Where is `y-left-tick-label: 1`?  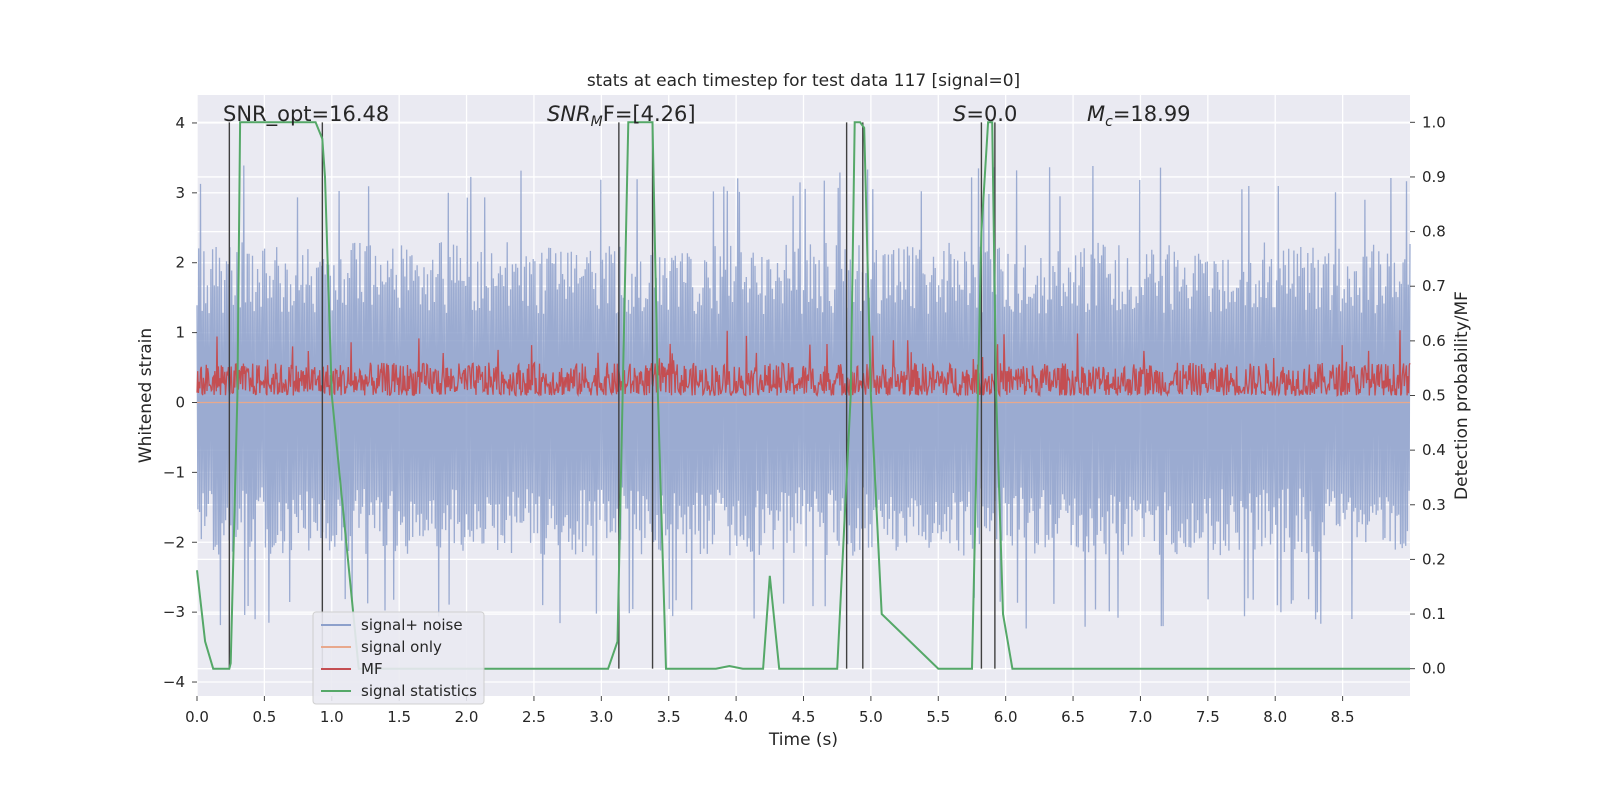
y-left-tick-label: 1 is located at coordinates (180, 333).